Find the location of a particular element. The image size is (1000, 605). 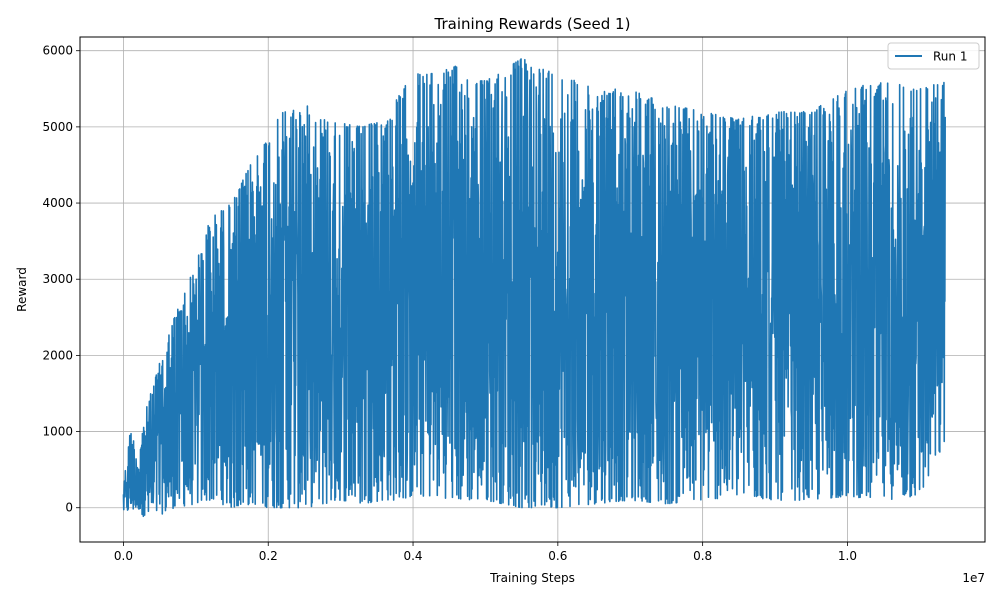

legend-box is located at coordinates (933, 56).